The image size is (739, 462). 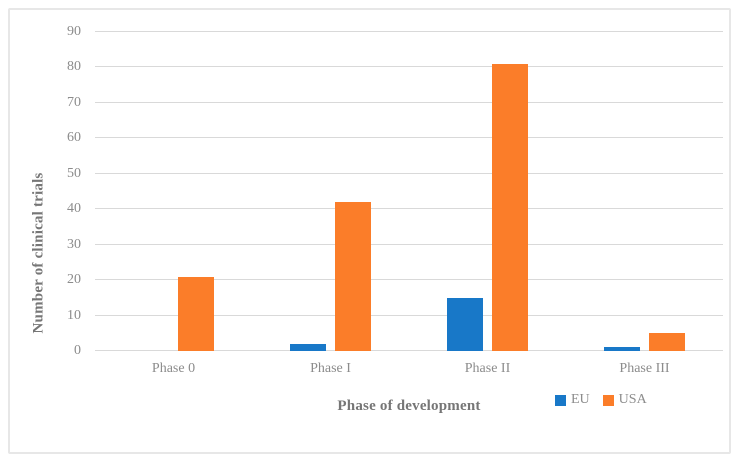 I want to click on x-tick-label: Phase 0, so click(x=173, y=368).